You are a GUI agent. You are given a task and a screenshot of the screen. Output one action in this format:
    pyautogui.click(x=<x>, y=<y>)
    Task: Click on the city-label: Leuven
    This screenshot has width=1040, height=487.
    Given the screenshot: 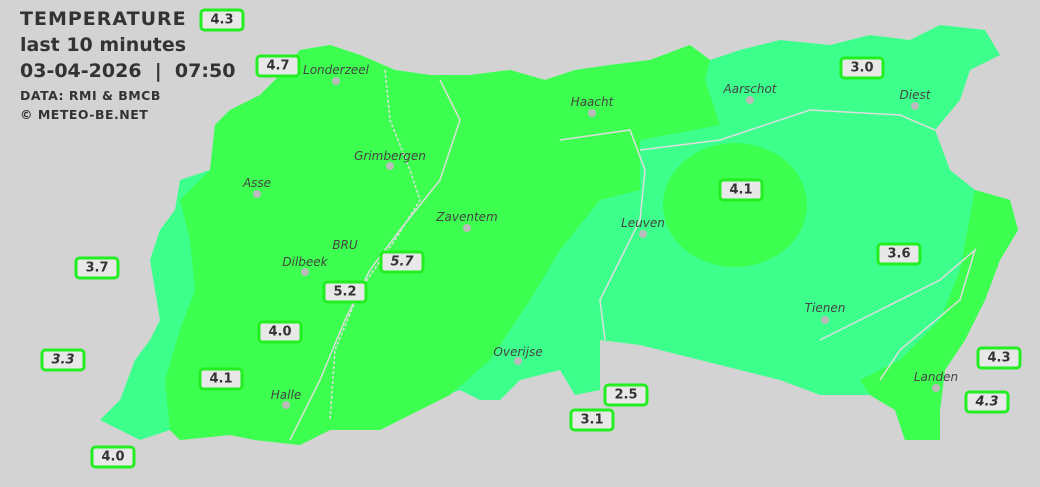 What is the action you would take?
    pyautogui.click(x=643, y=223)
    